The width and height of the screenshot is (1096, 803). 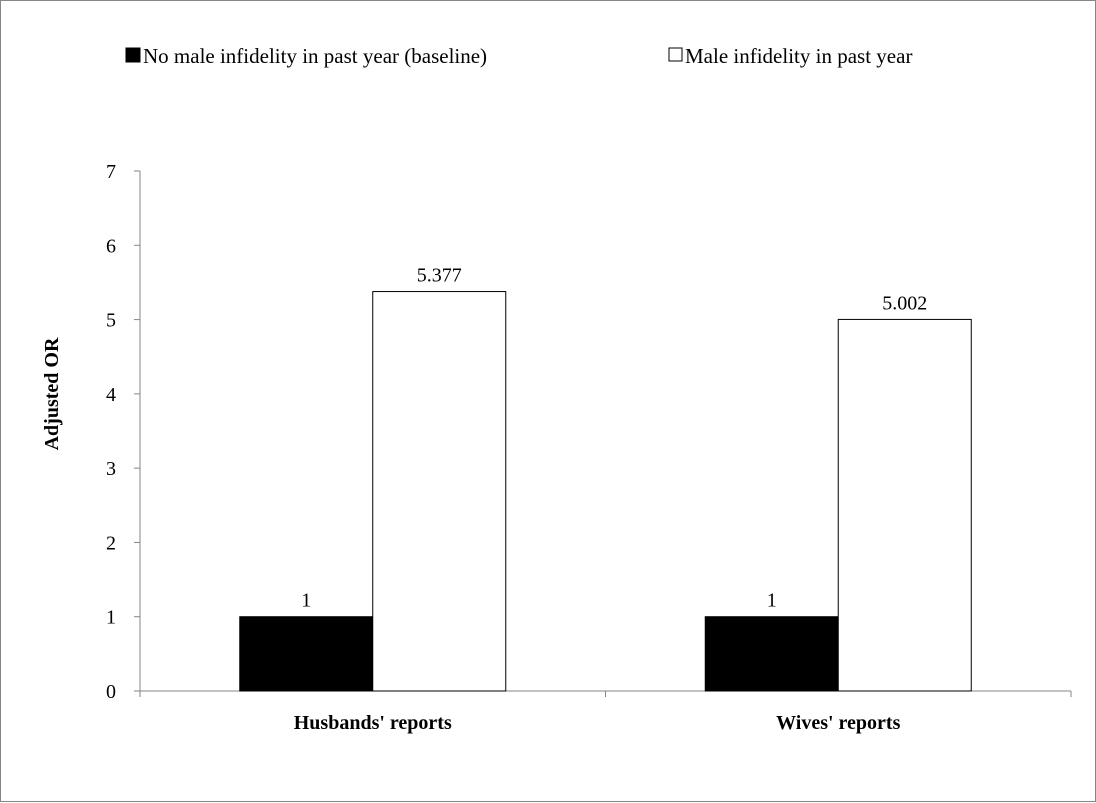 I want to click on legend-label-infidelity: Male infidelity in past year, so click(x=798, y=56).